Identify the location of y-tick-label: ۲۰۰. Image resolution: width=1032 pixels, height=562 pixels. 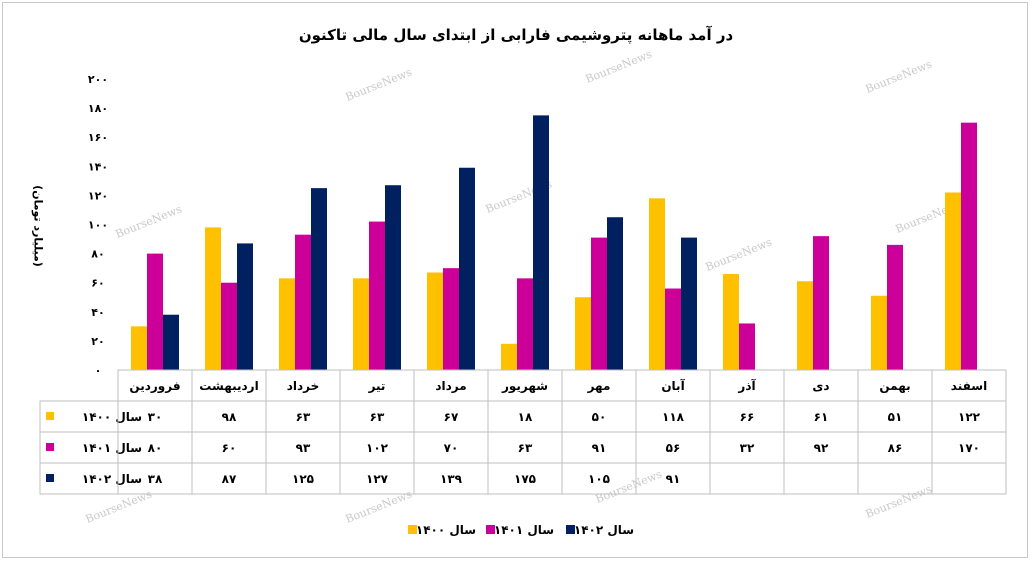
(98, 79).